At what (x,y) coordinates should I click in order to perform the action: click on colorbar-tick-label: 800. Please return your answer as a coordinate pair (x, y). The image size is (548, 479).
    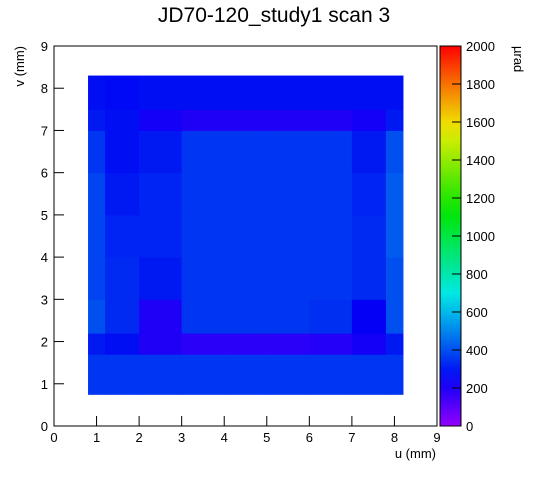
    Looking at the image, I should click on (477, 274).